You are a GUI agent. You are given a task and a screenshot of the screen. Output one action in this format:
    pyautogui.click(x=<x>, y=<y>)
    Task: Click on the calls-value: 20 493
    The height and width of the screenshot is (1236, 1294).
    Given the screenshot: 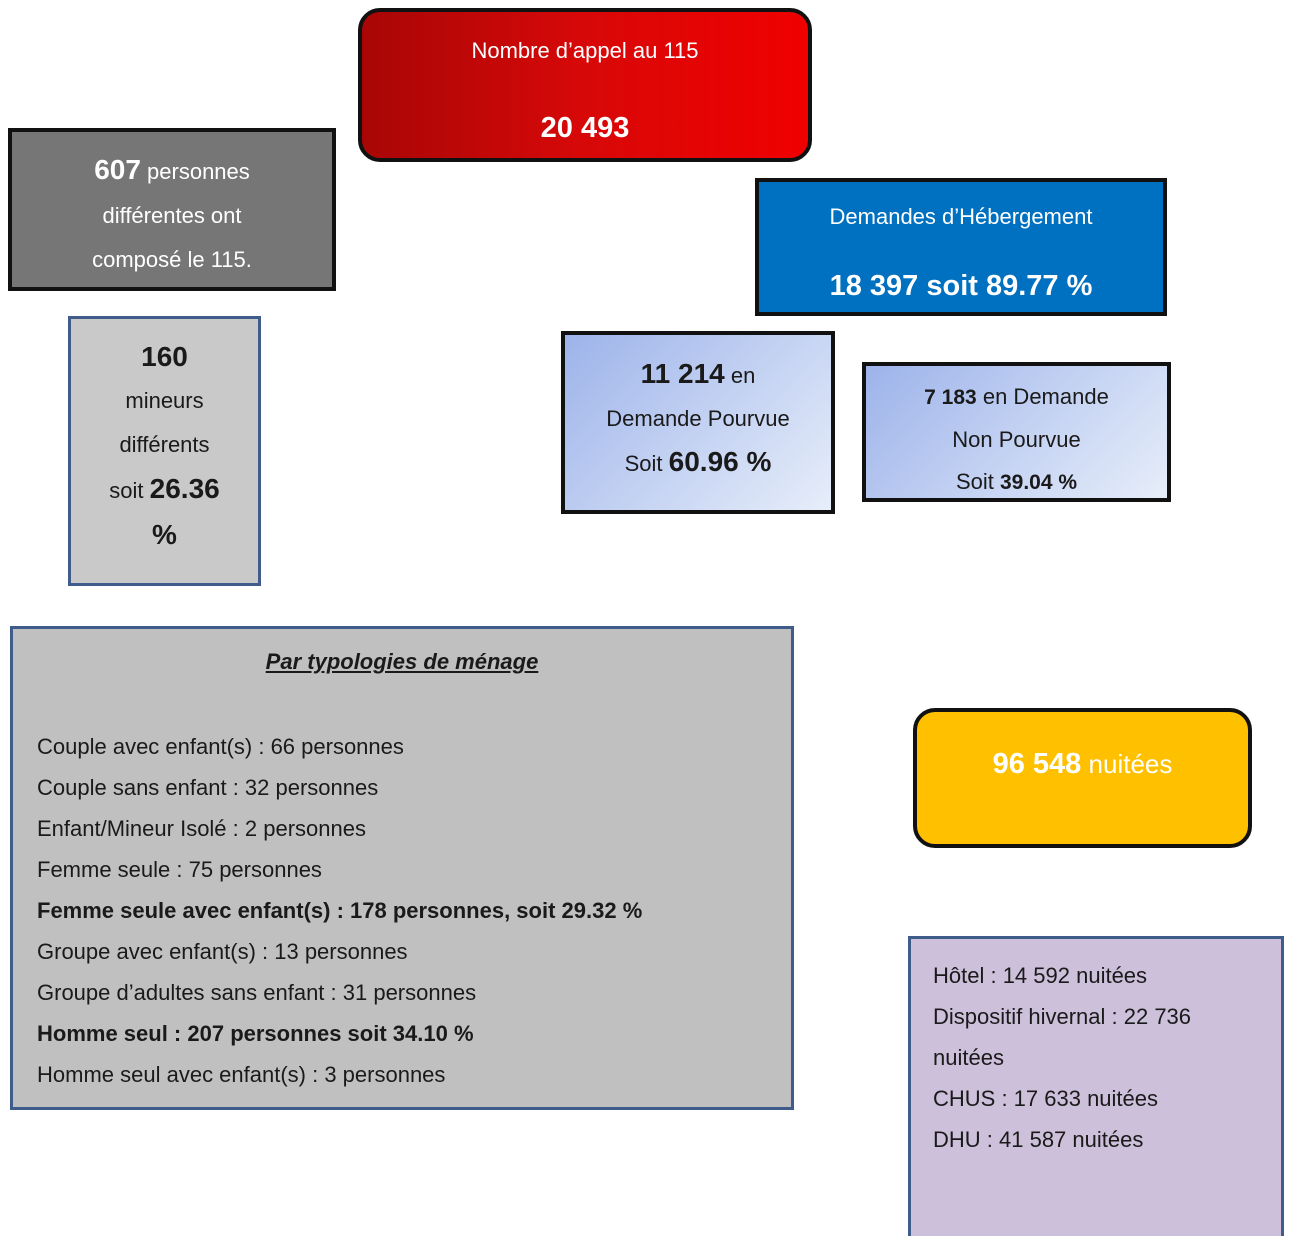 What is the action you would take?
    pyautogui.click(x=585, y=128)
    